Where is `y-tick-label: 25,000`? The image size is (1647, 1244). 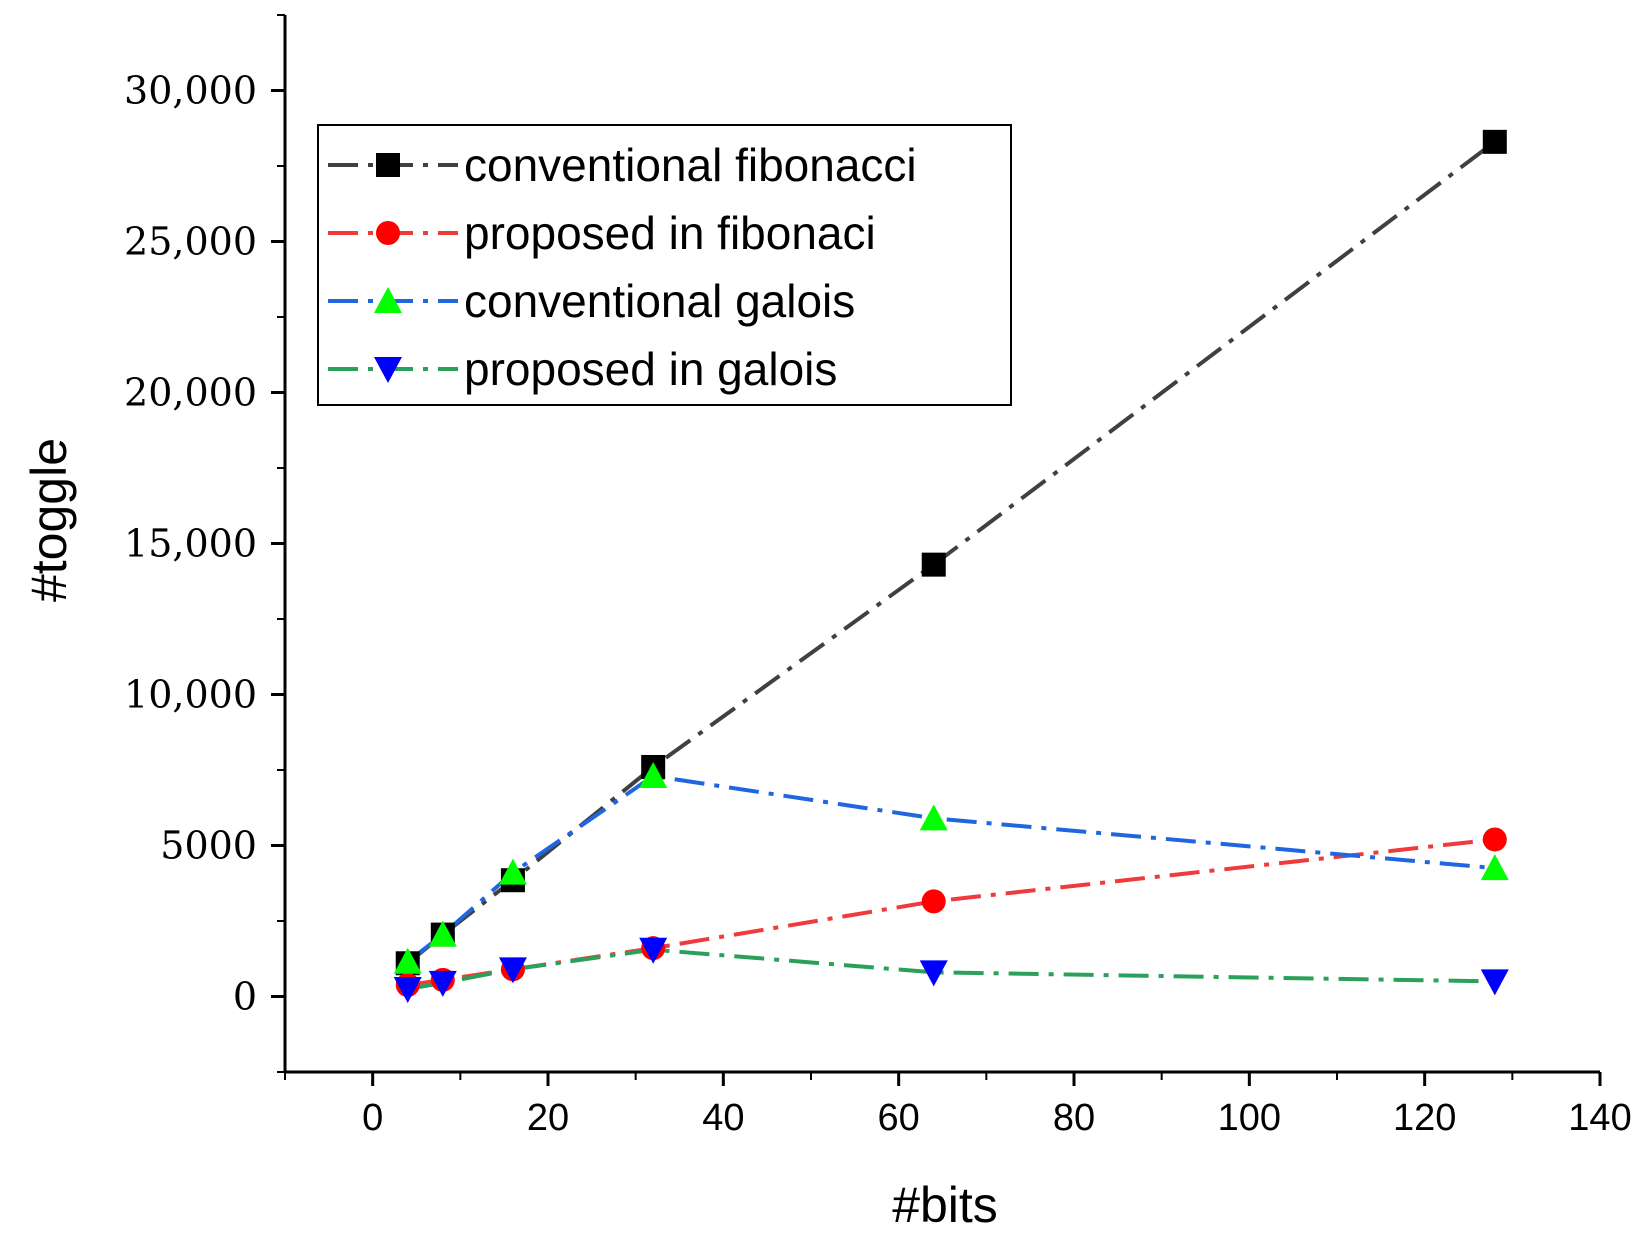
y-tick-label: 25,000 is located at coordinates (190, 242).